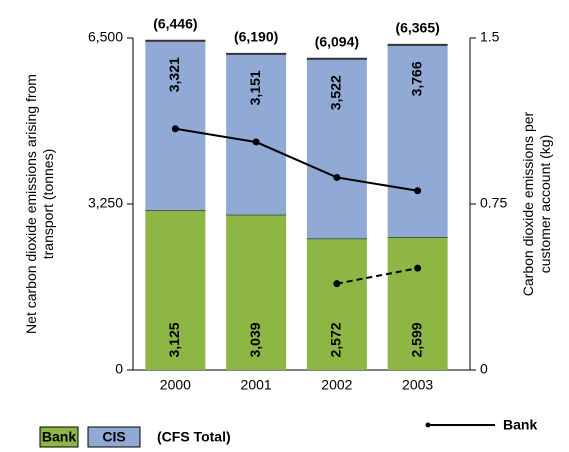  Describe the element at coordinates (48, 204) in the screenshot. I see `y-axis-title-line: transport (tonnes)` at that location.